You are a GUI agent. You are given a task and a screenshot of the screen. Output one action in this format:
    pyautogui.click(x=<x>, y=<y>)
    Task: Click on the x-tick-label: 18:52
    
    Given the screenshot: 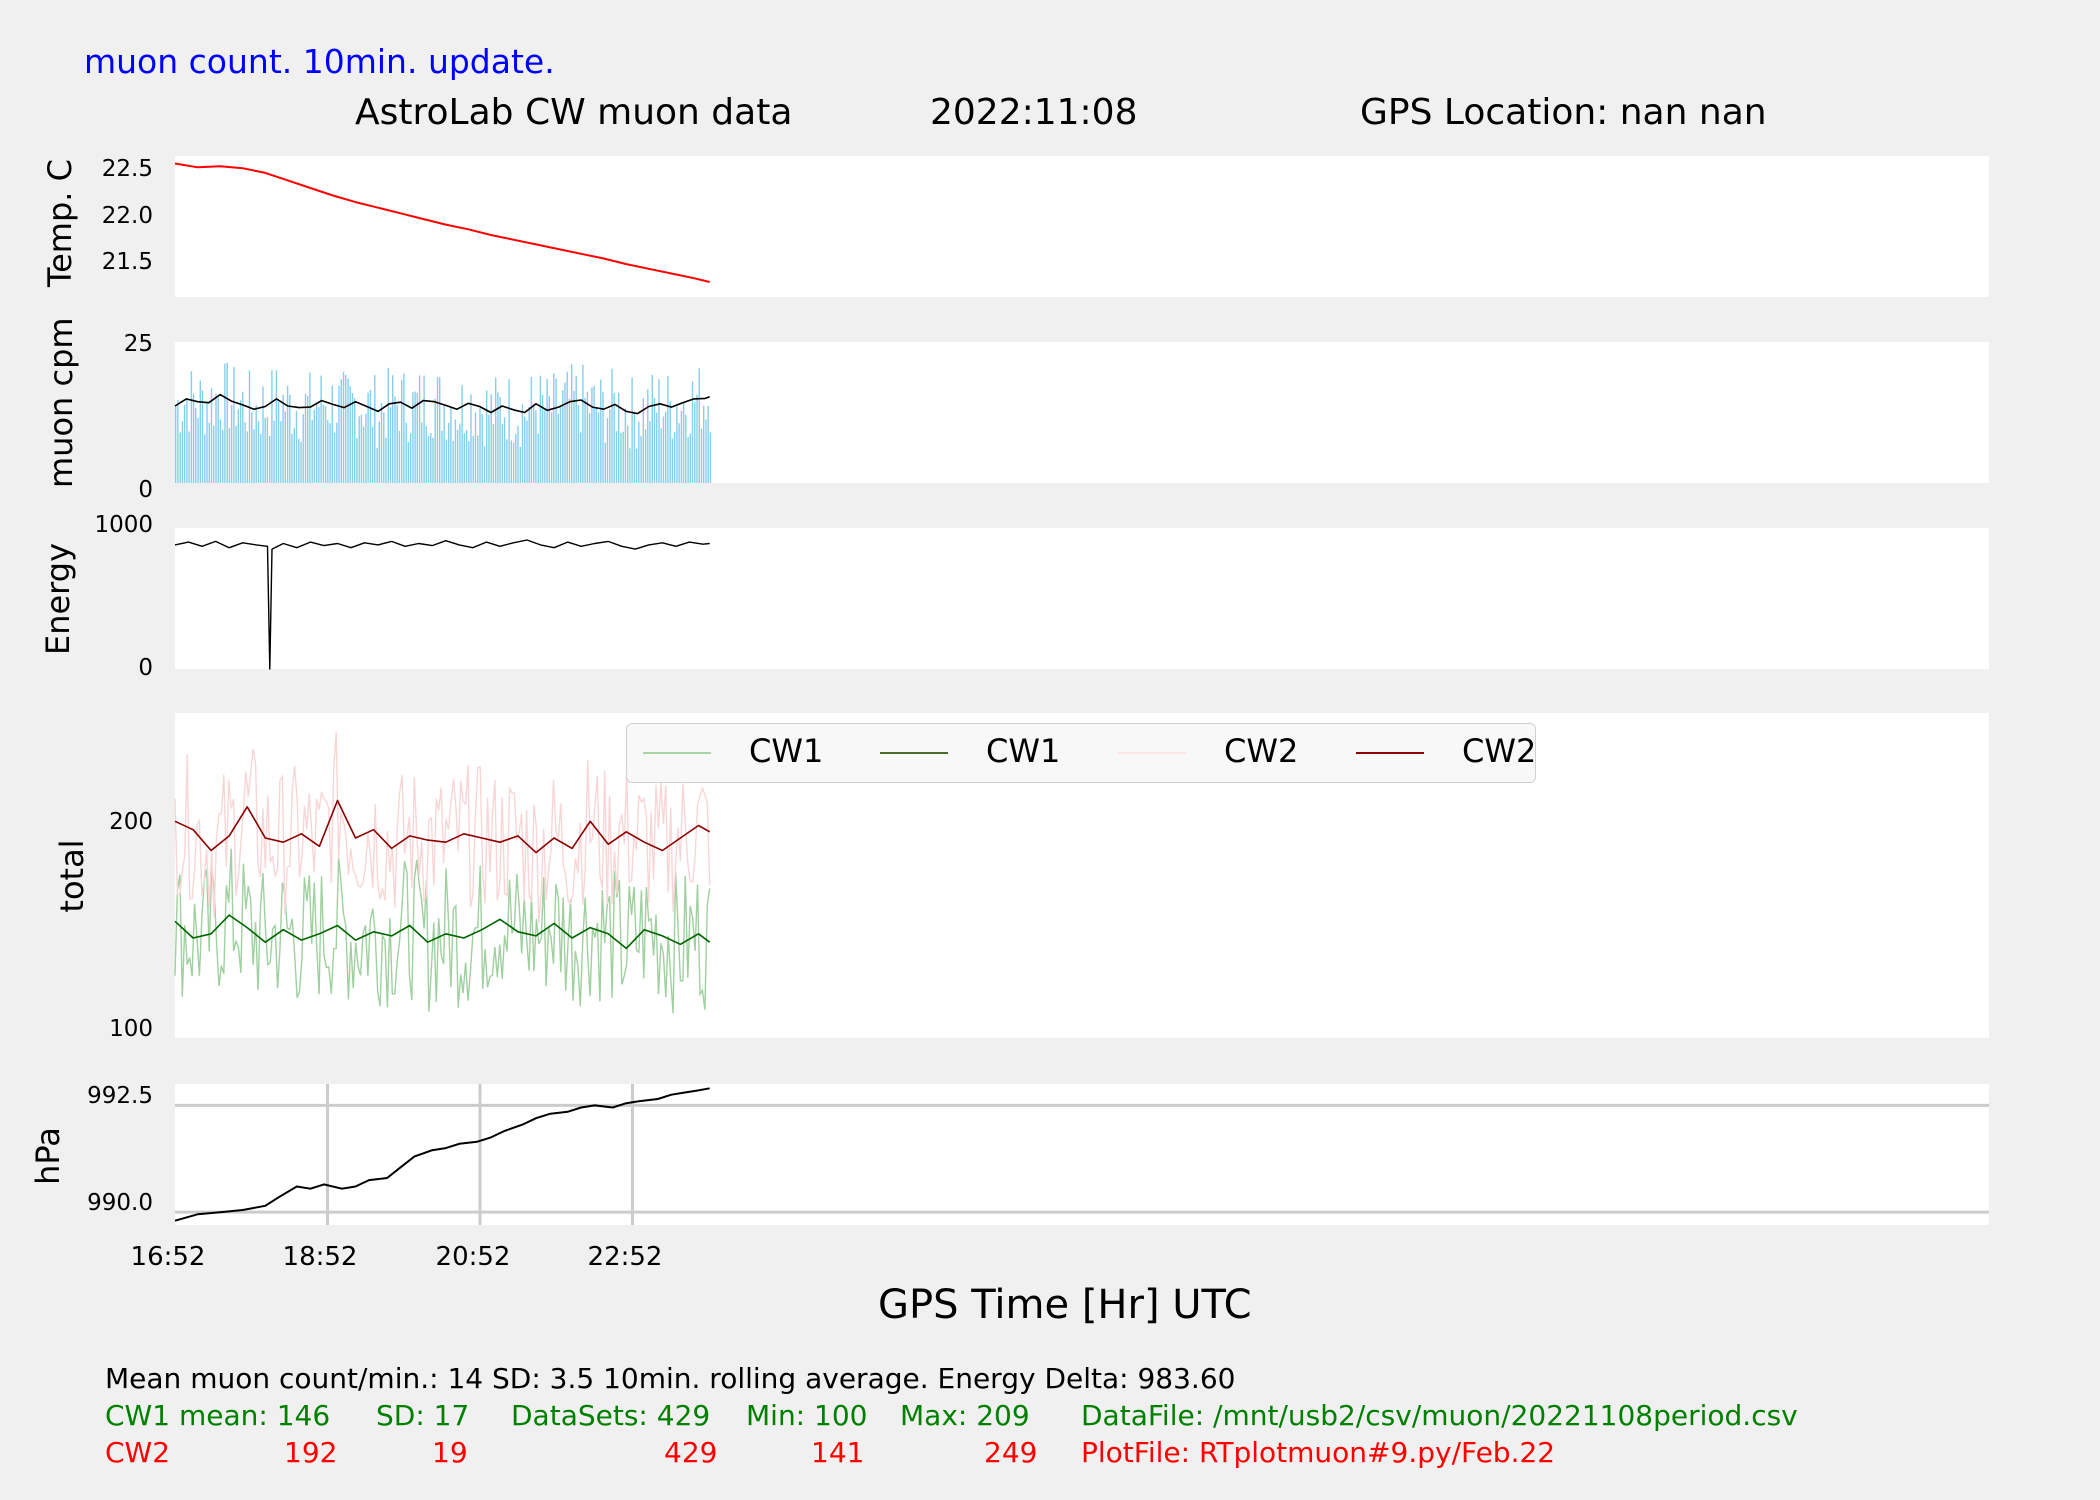 What is the action you would take?
    pyautogui.click(x=320, y=1257)
    